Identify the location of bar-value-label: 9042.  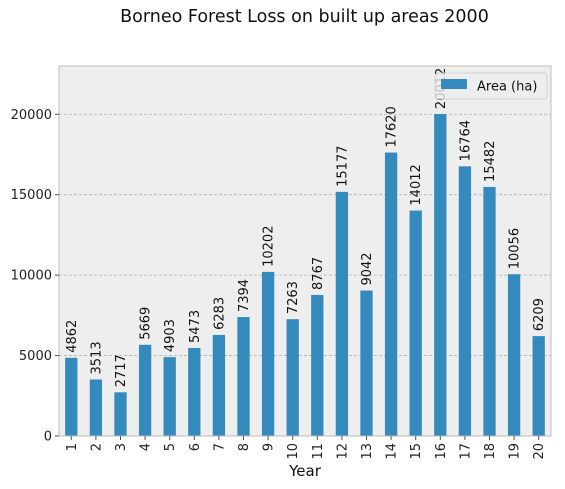
(367, 268).